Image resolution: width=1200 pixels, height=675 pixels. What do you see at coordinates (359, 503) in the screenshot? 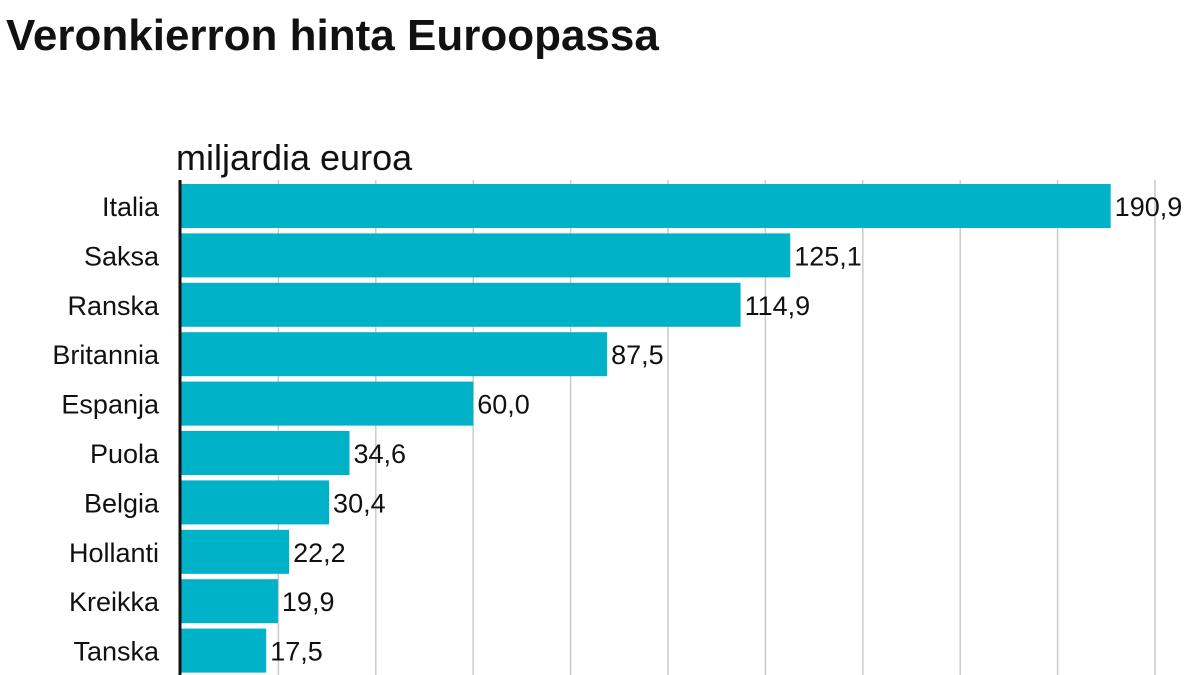
I see `value-label: 30,4` at bounding box center [359, 503].